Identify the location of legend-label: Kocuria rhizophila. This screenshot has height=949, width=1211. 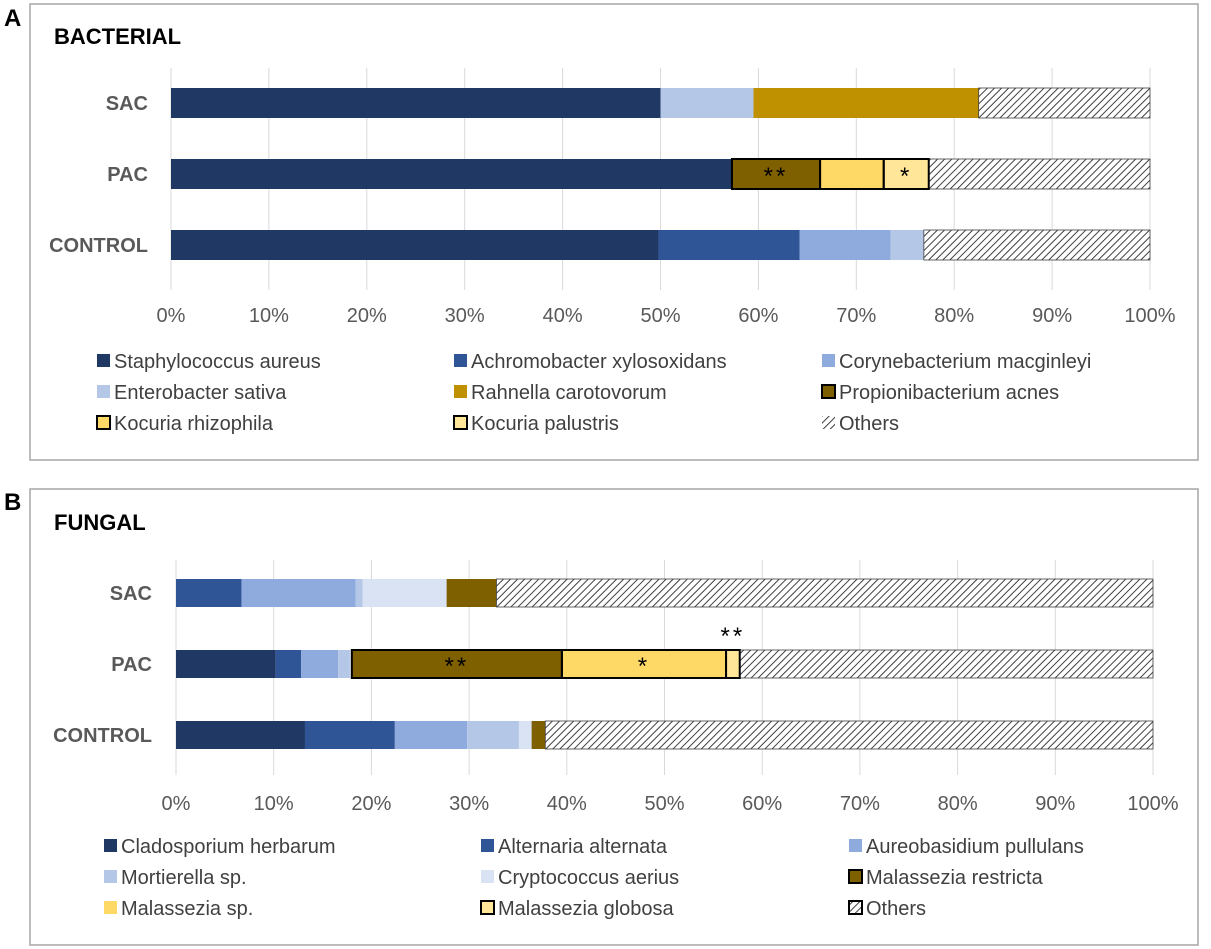
(194, 424).